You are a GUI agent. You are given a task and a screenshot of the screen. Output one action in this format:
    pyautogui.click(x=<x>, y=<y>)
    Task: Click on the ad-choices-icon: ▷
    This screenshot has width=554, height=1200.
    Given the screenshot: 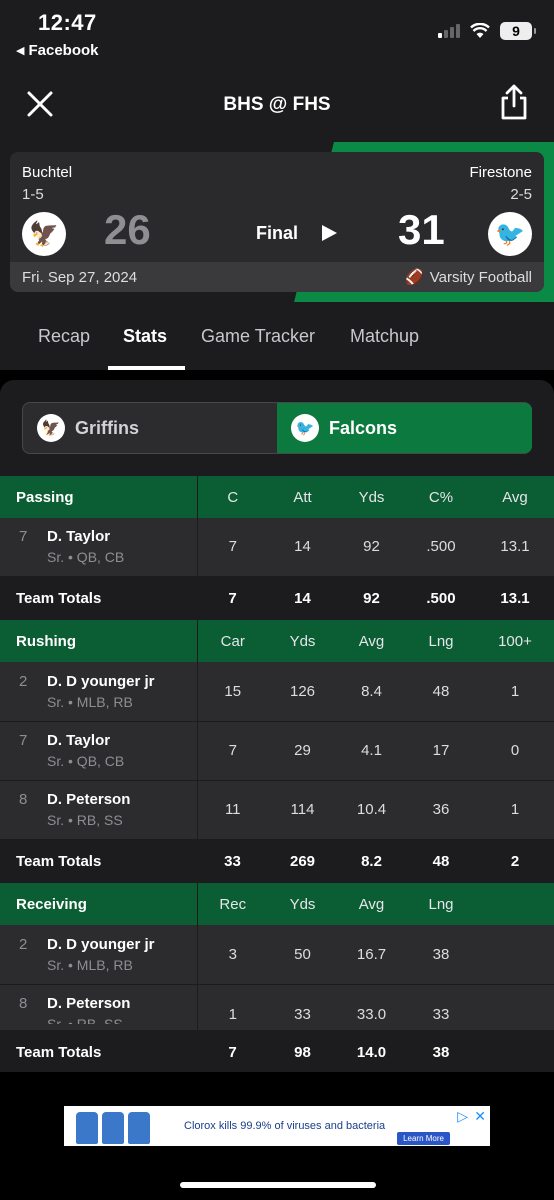 What is the action you would take?
    pyautogui.click(x=462, y=1116)
    